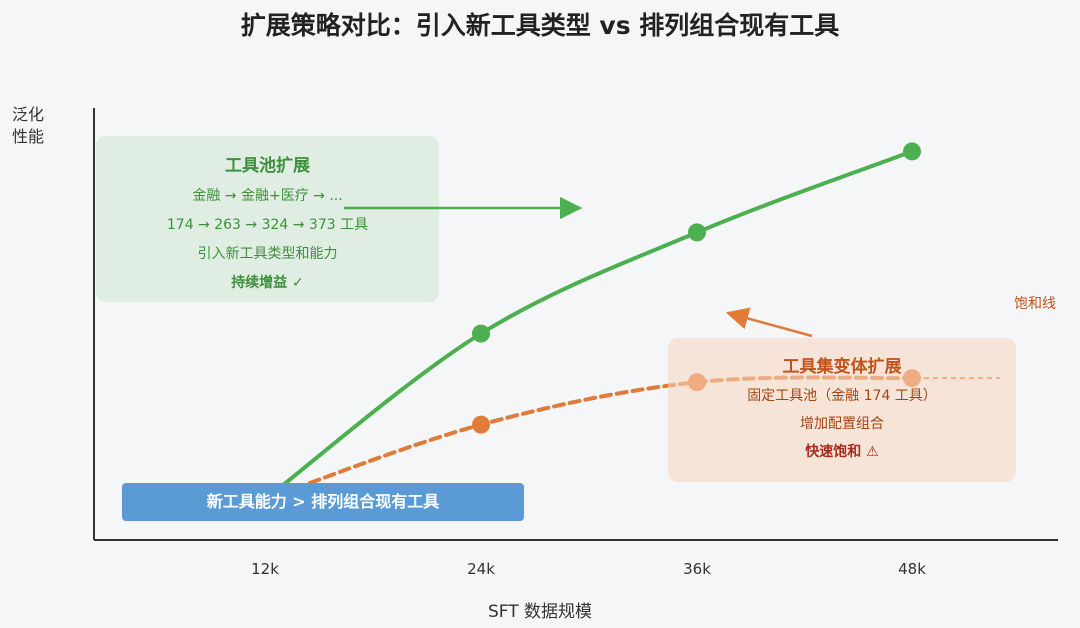 The image size is (1080, 628). What do you see at coordinates (842, 452) in the screenshot?
I see `variant-box-badge: 快速饱和 ⚠` at bounding box center [842, 452].